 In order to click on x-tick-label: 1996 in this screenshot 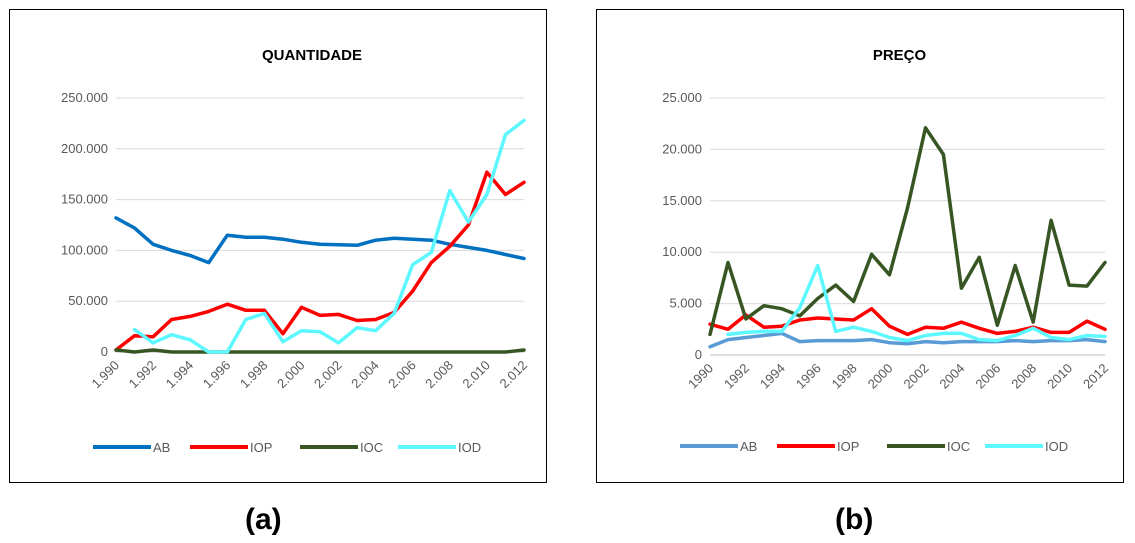, I will do `click(808, 376)`.